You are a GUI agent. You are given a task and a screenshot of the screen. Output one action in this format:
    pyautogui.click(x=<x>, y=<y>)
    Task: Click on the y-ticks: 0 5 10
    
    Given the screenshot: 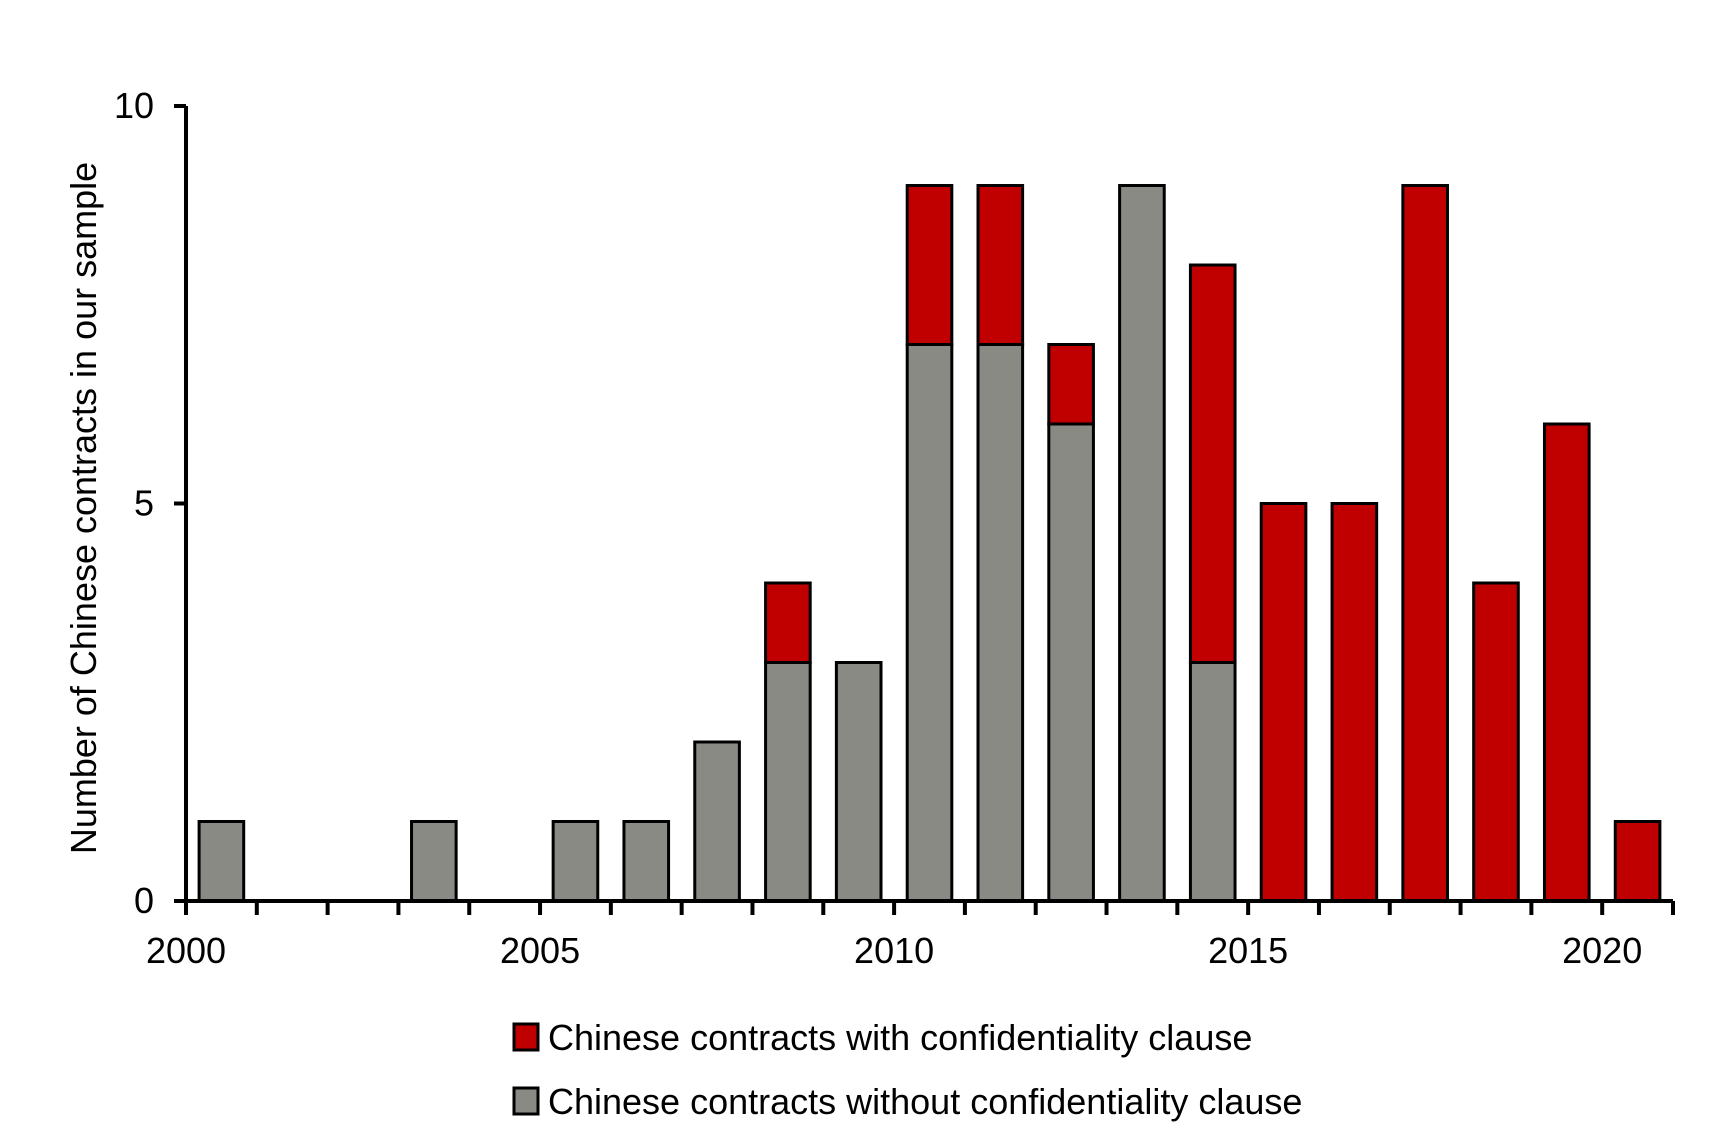 What is the action you would take?
    pyautogui.click(x=150, y=503)
    